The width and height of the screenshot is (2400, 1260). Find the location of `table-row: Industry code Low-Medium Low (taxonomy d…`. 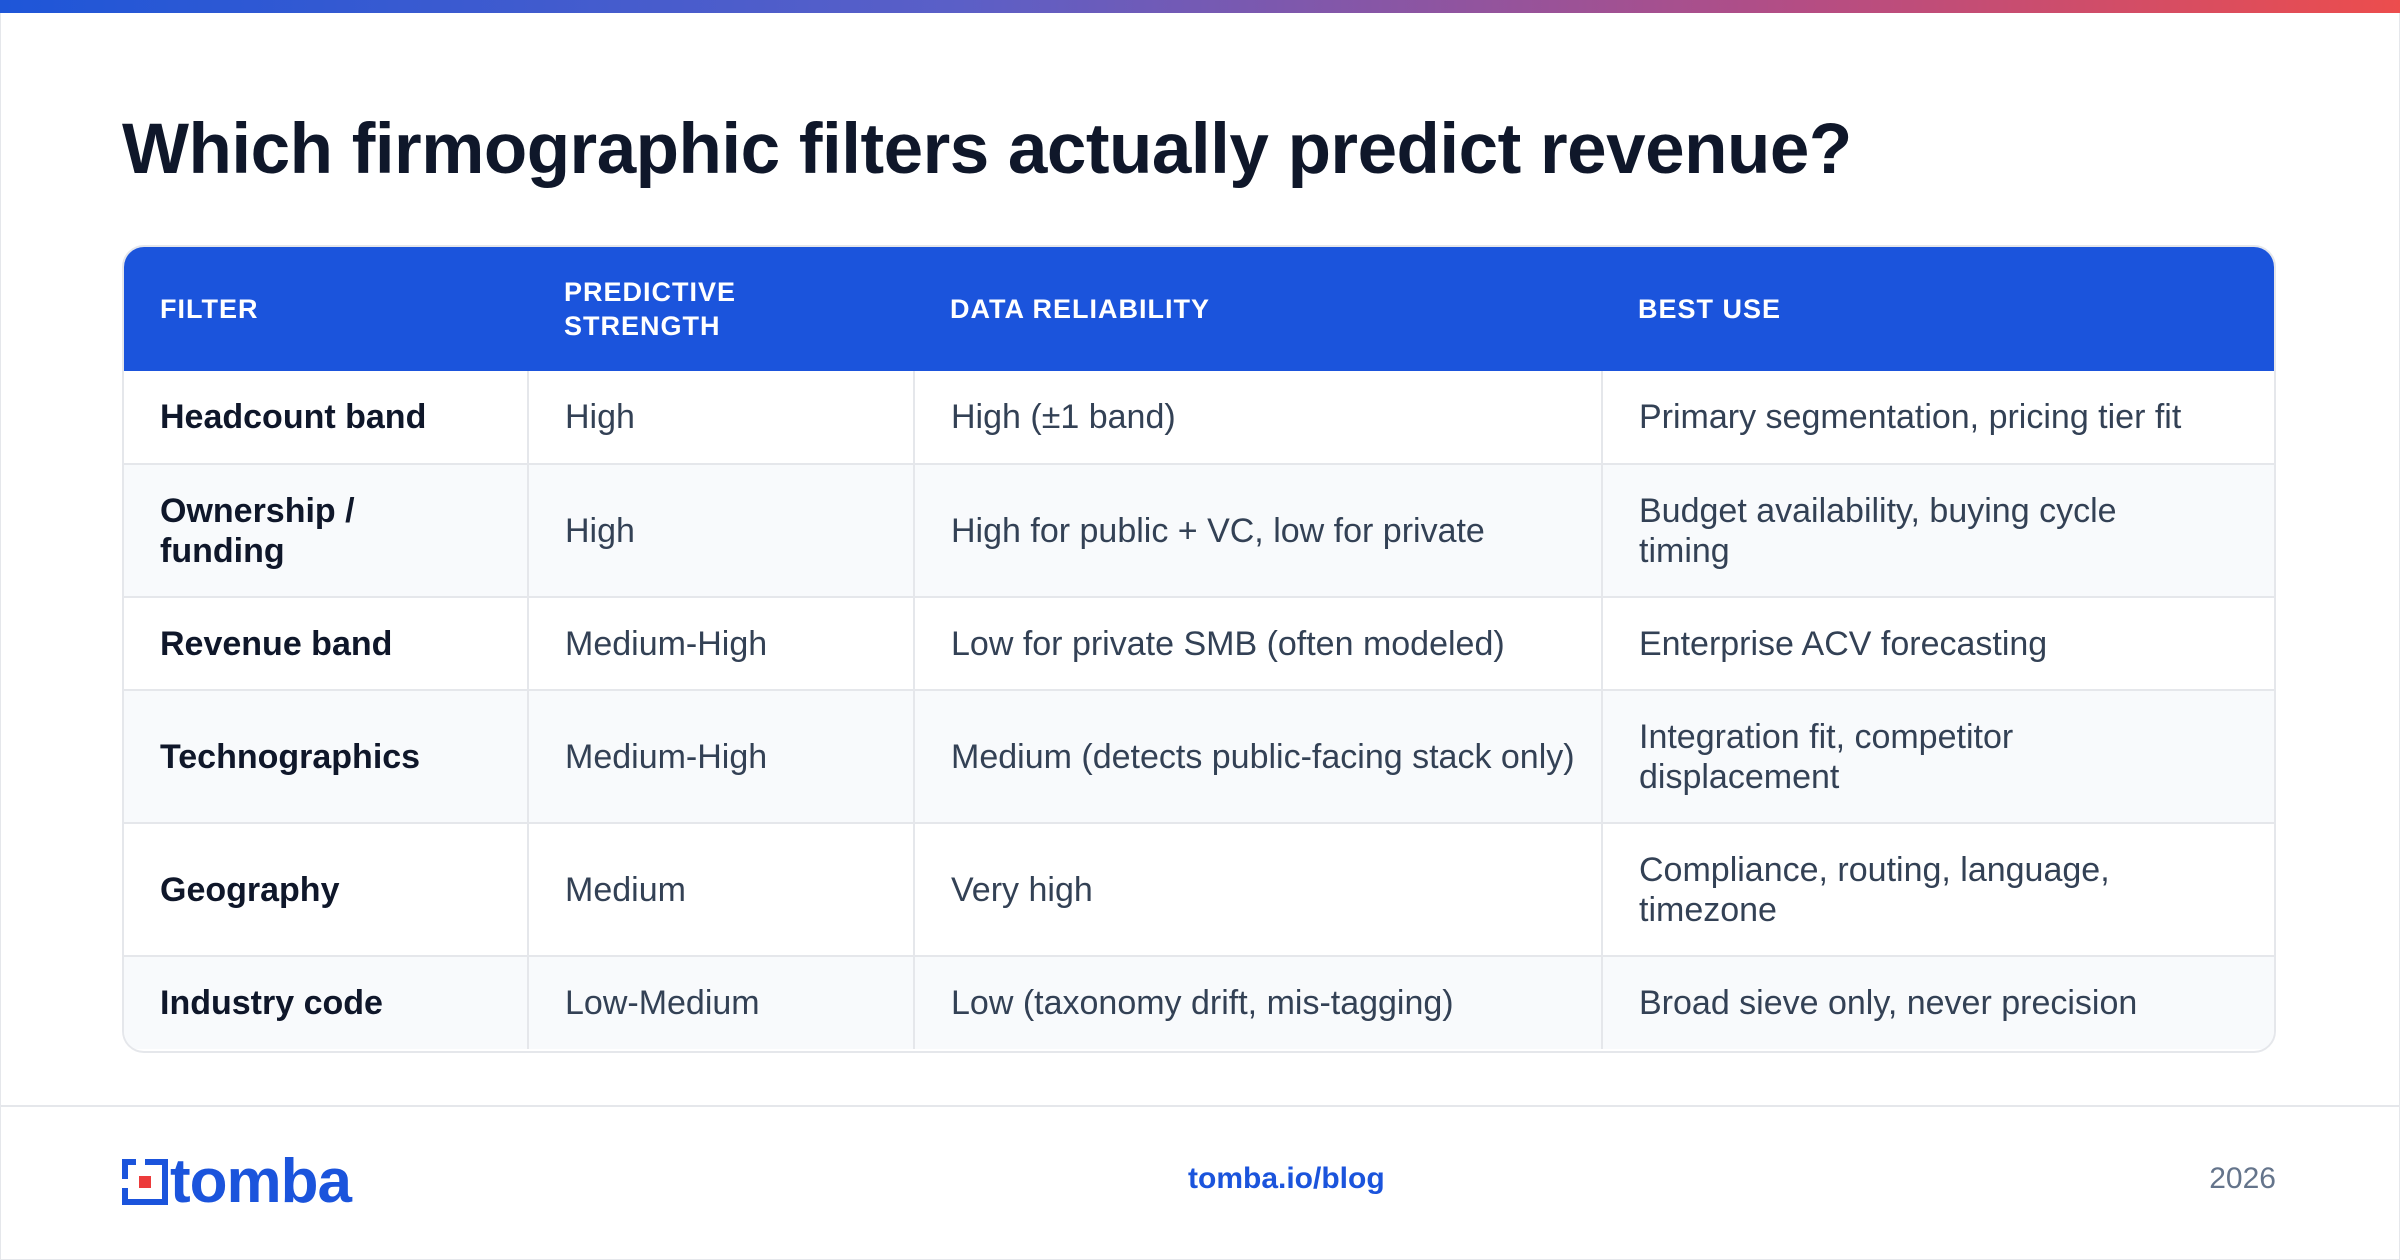

table-row: Industry code Low-Medium Low (taxonomy d… is located at coordinates (1199, 1002).